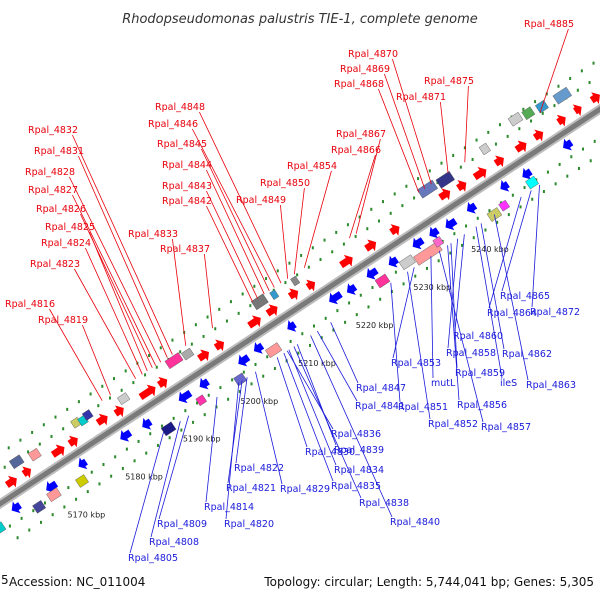  What do you see at coordinates (380, 406) in the screenshot?
I see `reverse-gene-label: Rpal_4841` at bounding box center [380, 406].